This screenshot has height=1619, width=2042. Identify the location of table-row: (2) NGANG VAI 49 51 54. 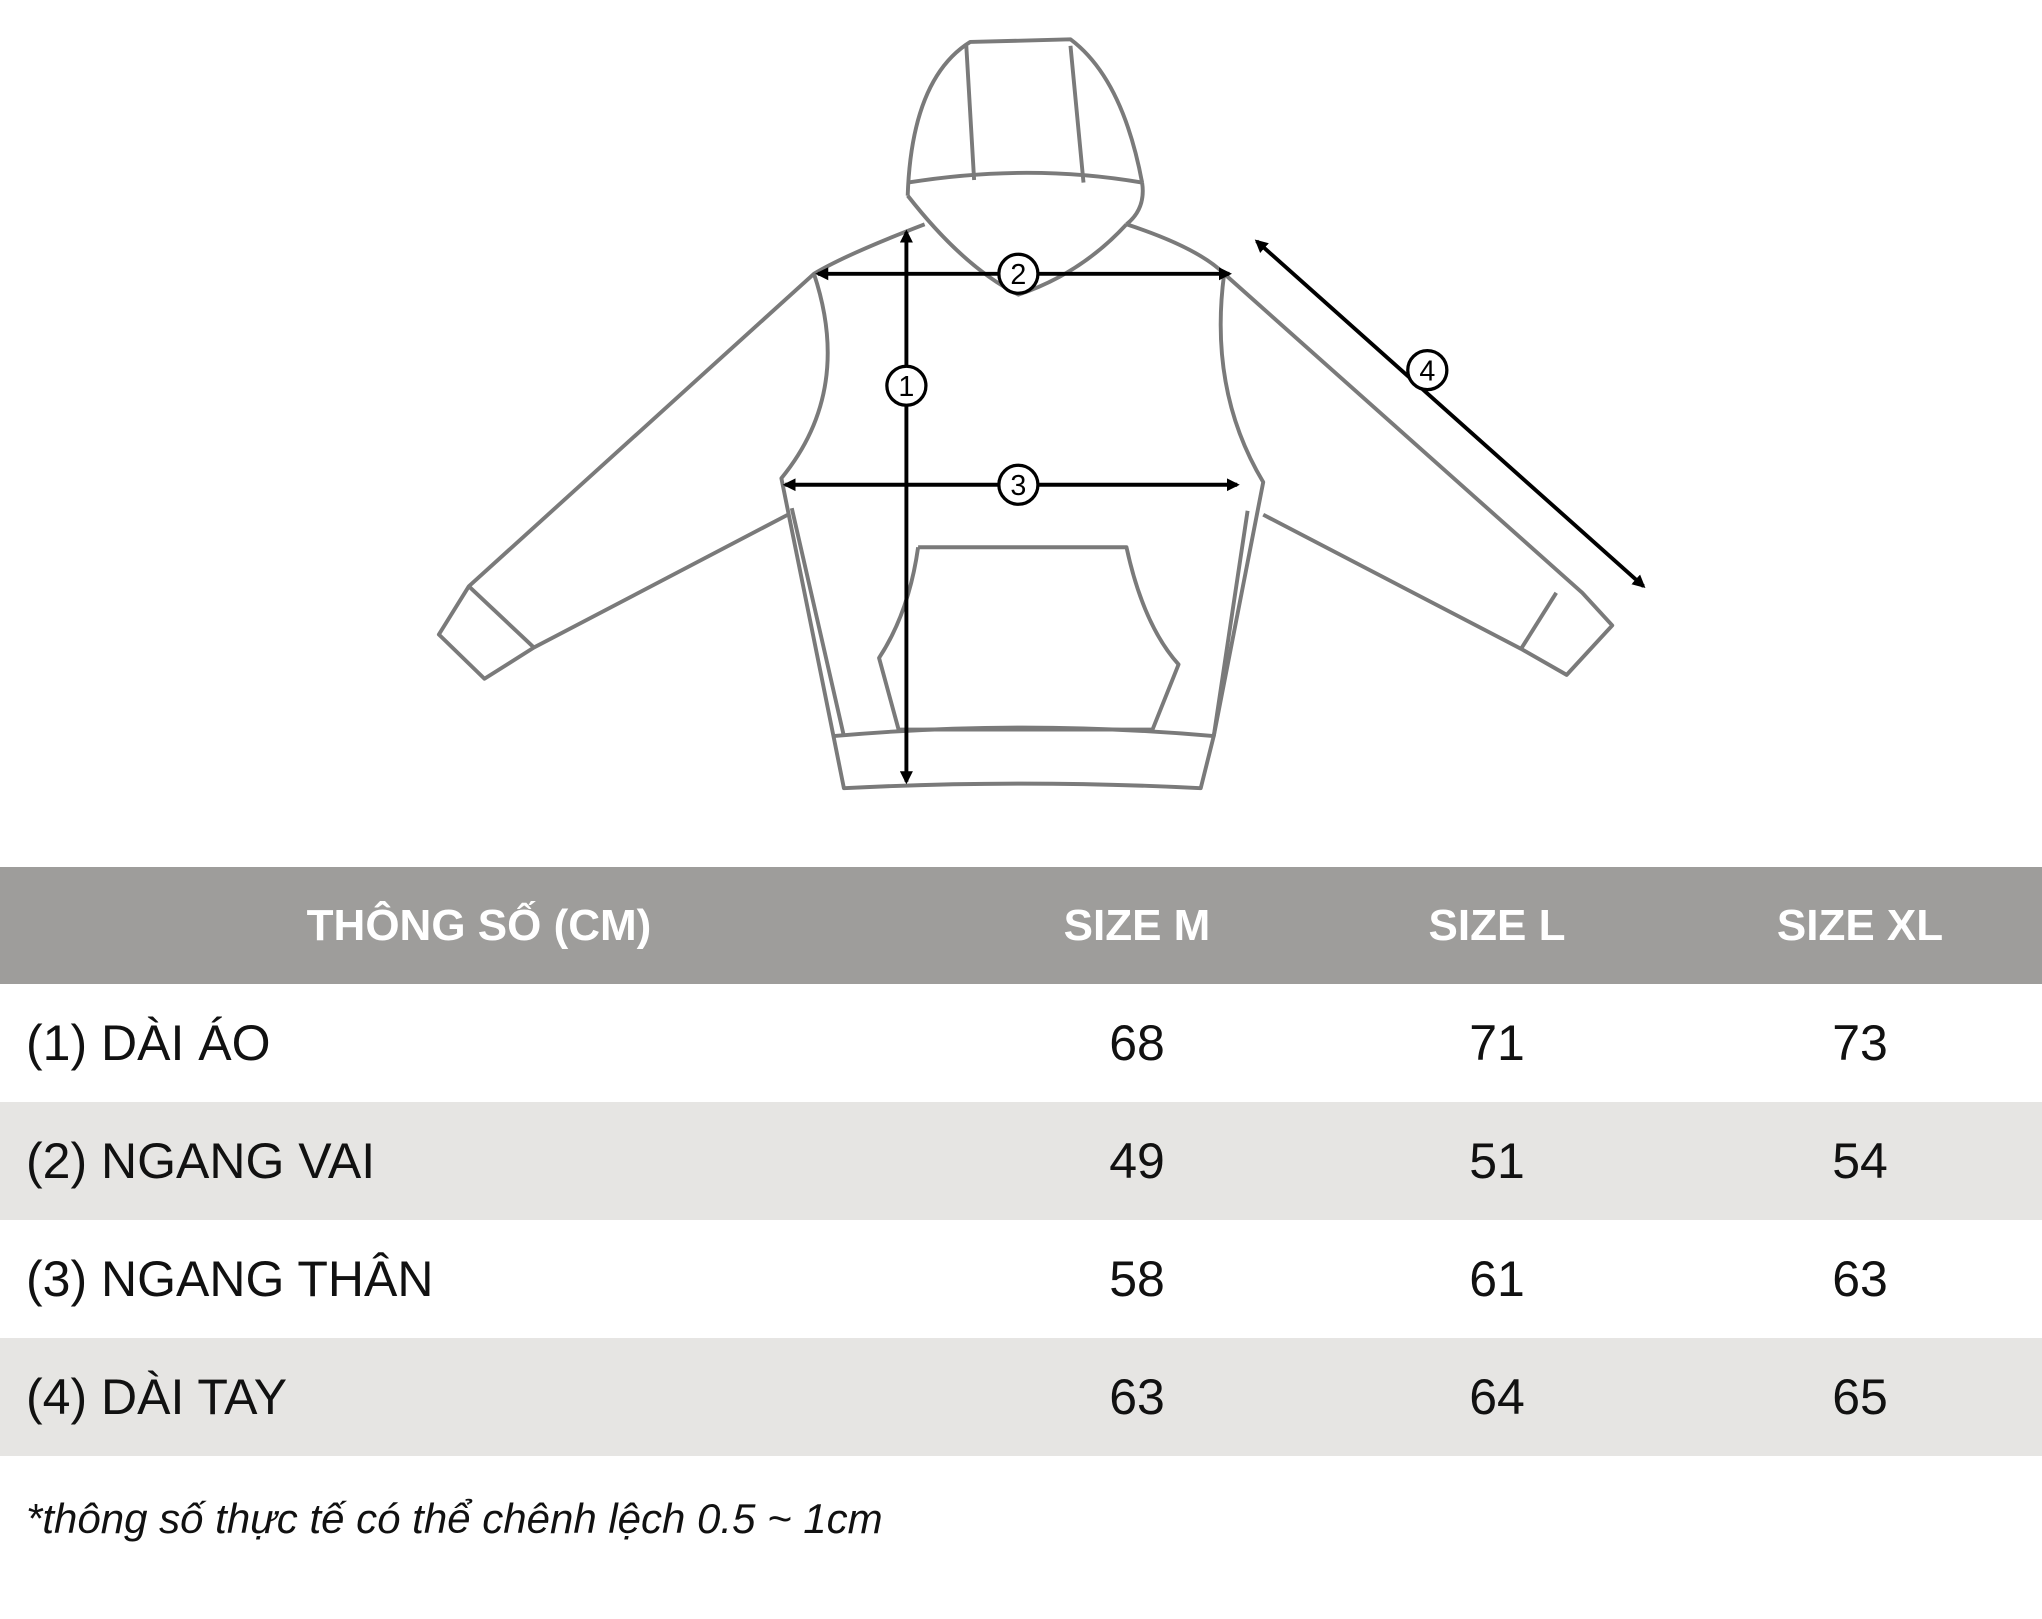
(1021, 1161).